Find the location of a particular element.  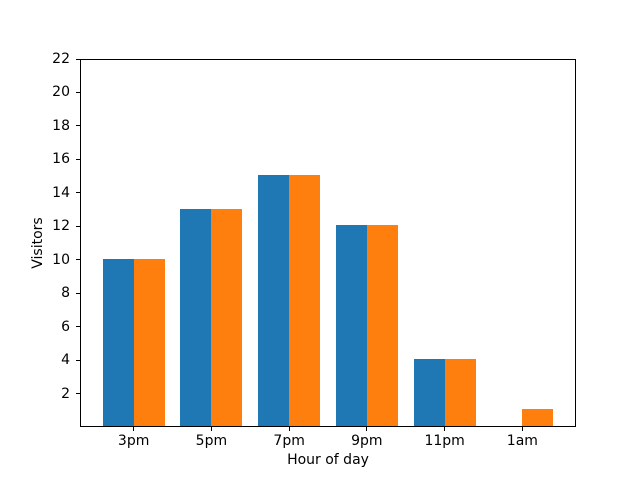

y-tick-label: 22 is located at coordinates (61, 59).